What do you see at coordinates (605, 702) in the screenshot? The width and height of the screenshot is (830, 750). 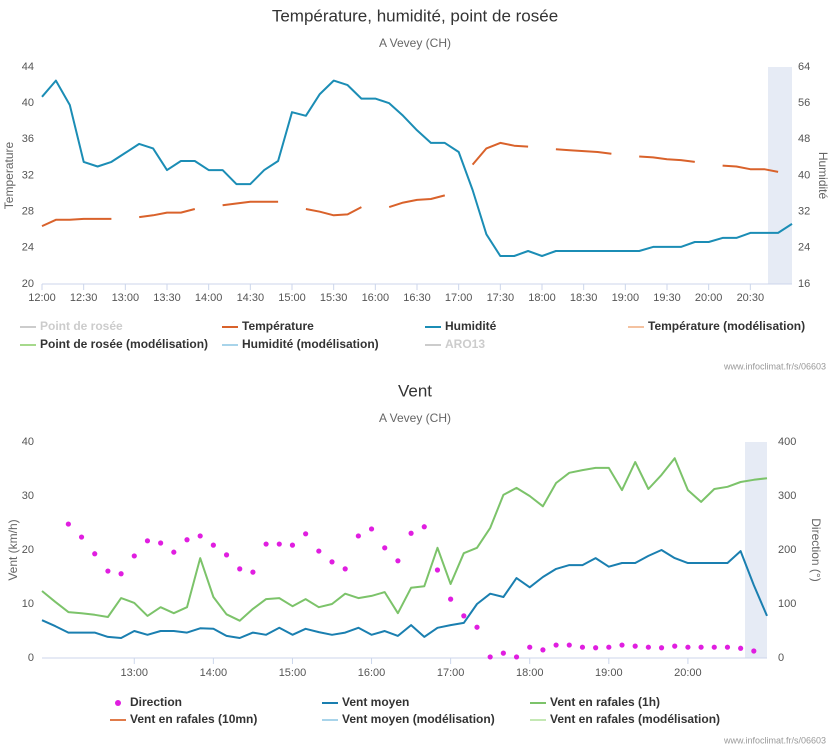 I see `legend-label: Vent en rafales (1h)` at bounding box center [605, 702].